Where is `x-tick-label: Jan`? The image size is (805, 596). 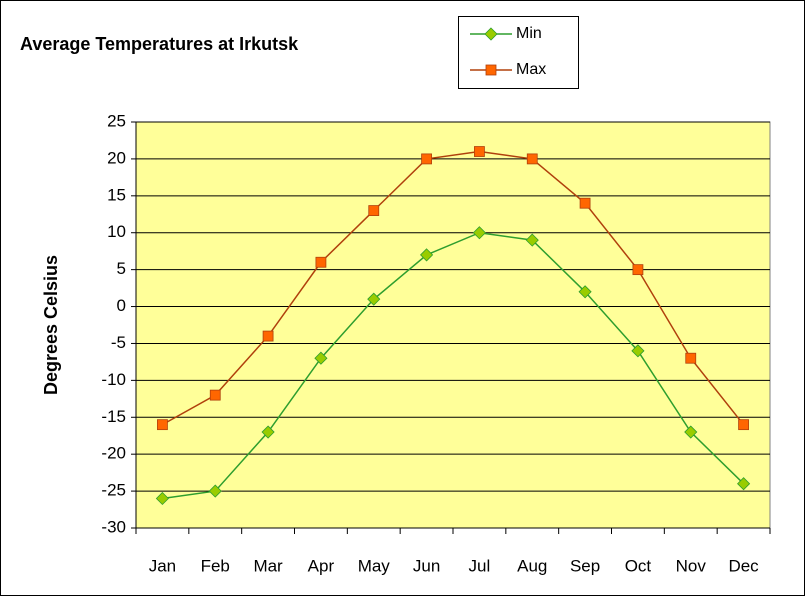 x-tick-label: Jan is located at coordinates (162, 565).